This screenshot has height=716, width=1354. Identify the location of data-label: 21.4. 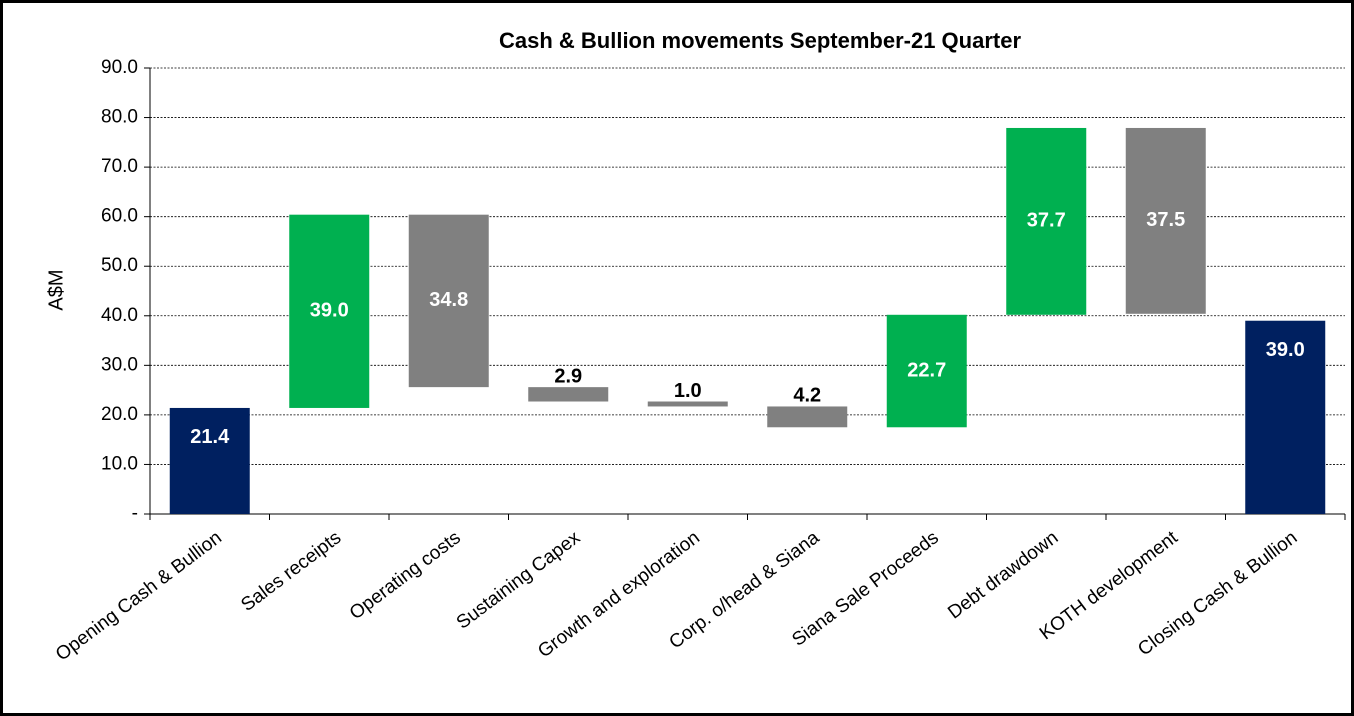
(210, 437).